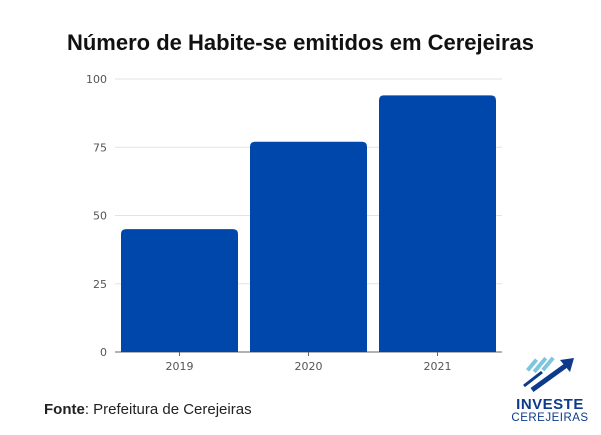 This screenshot has height=435, width=601. I want to click on y-tick-label: 0, so click(103, 352).